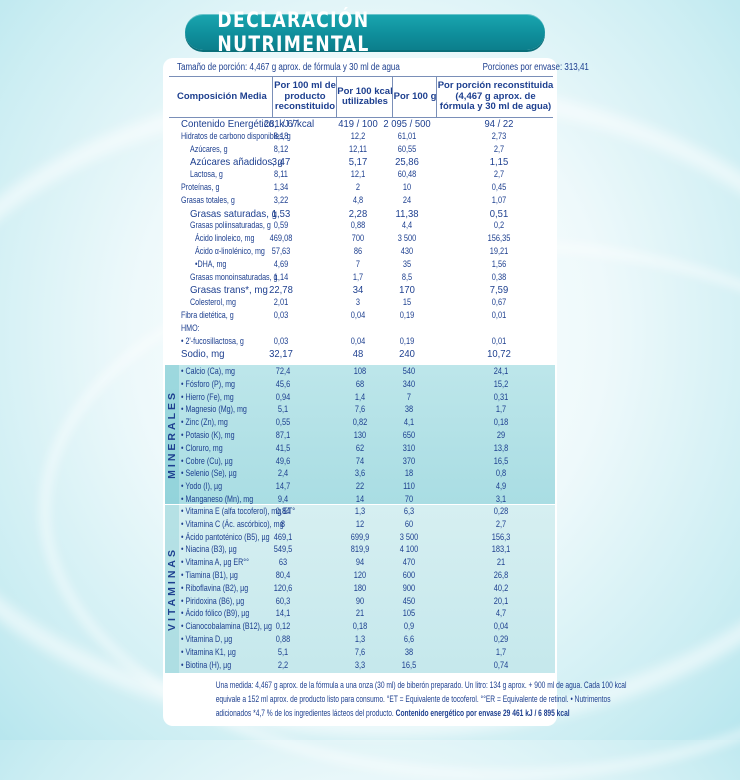 Image resolution: width=740 pixels, height=780 pixels. Describe the element at coordinates (230, 251) in the screenshot. I see `nutrient-label: Ácido α-linolénico, mg` at that location.